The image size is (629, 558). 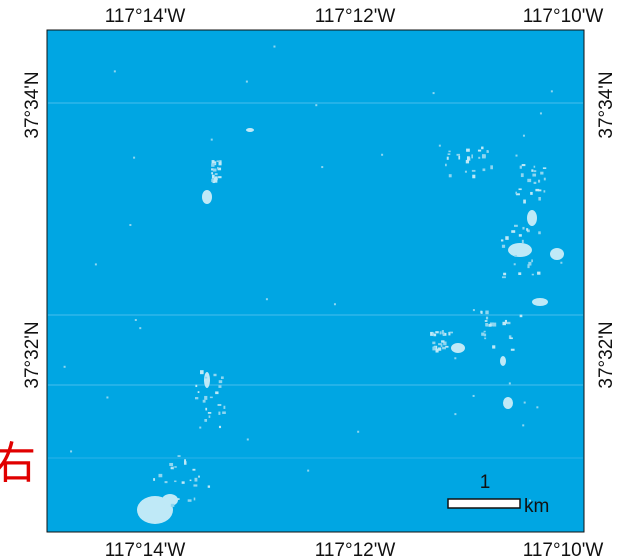 I want to click on left-label: 37°34'N, so click(x=32, y=104).